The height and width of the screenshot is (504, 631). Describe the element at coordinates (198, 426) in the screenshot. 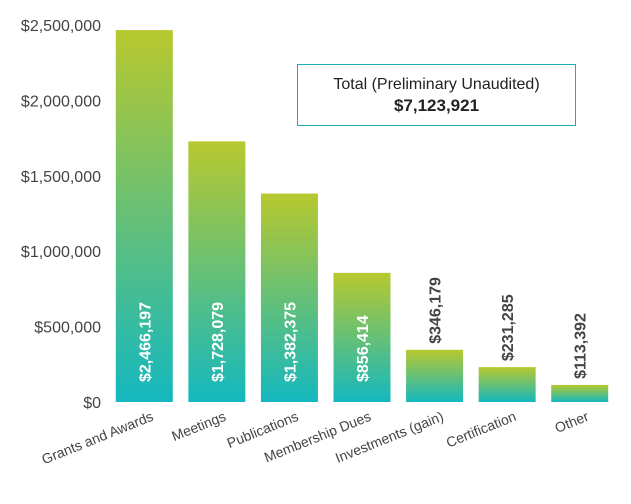

I see `x-tick-label: Meetings` at that location.